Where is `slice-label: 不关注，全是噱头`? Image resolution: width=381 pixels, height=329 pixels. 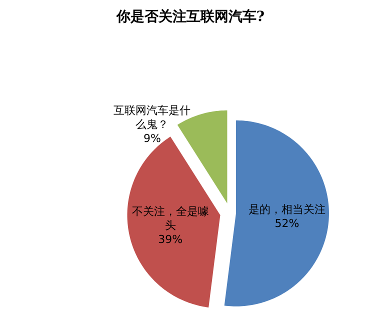
slice-label: 不关注，全是噱头 is located at coordinates (170, 219).